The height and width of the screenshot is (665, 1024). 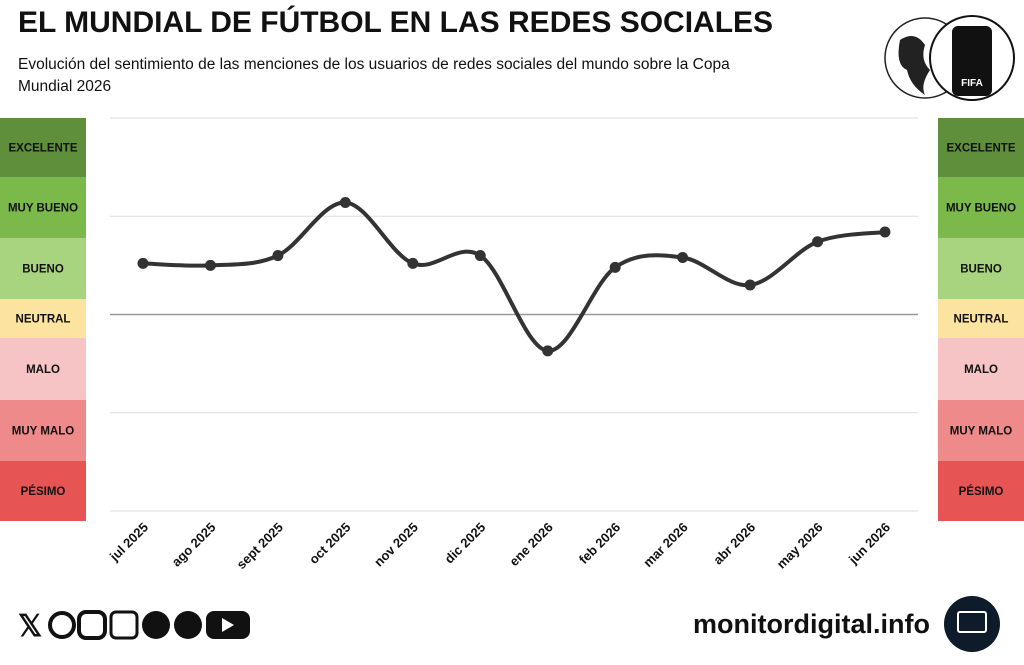 I want to click on threads-icon, so click(x=62, y=625).